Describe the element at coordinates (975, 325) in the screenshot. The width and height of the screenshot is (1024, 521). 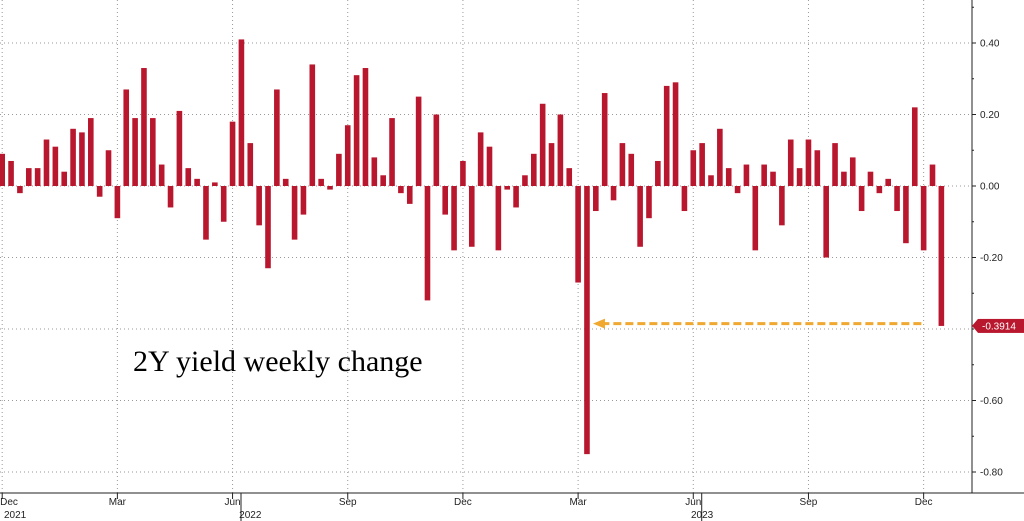
I see `last-value-pointer` at that location.